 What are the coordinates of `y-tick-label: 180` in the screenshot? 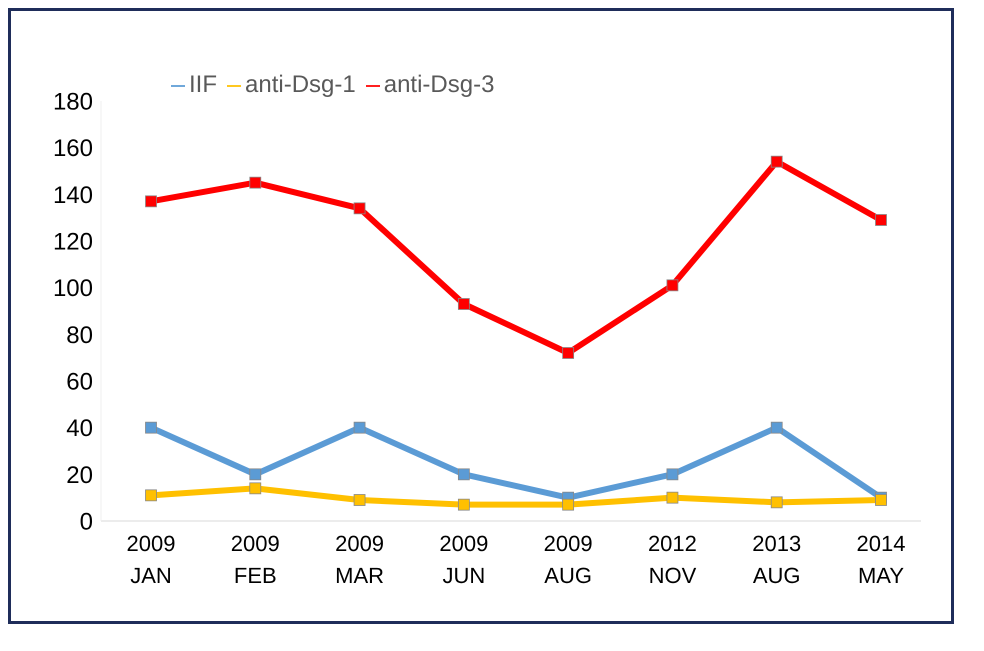 It's located at (72, 102).